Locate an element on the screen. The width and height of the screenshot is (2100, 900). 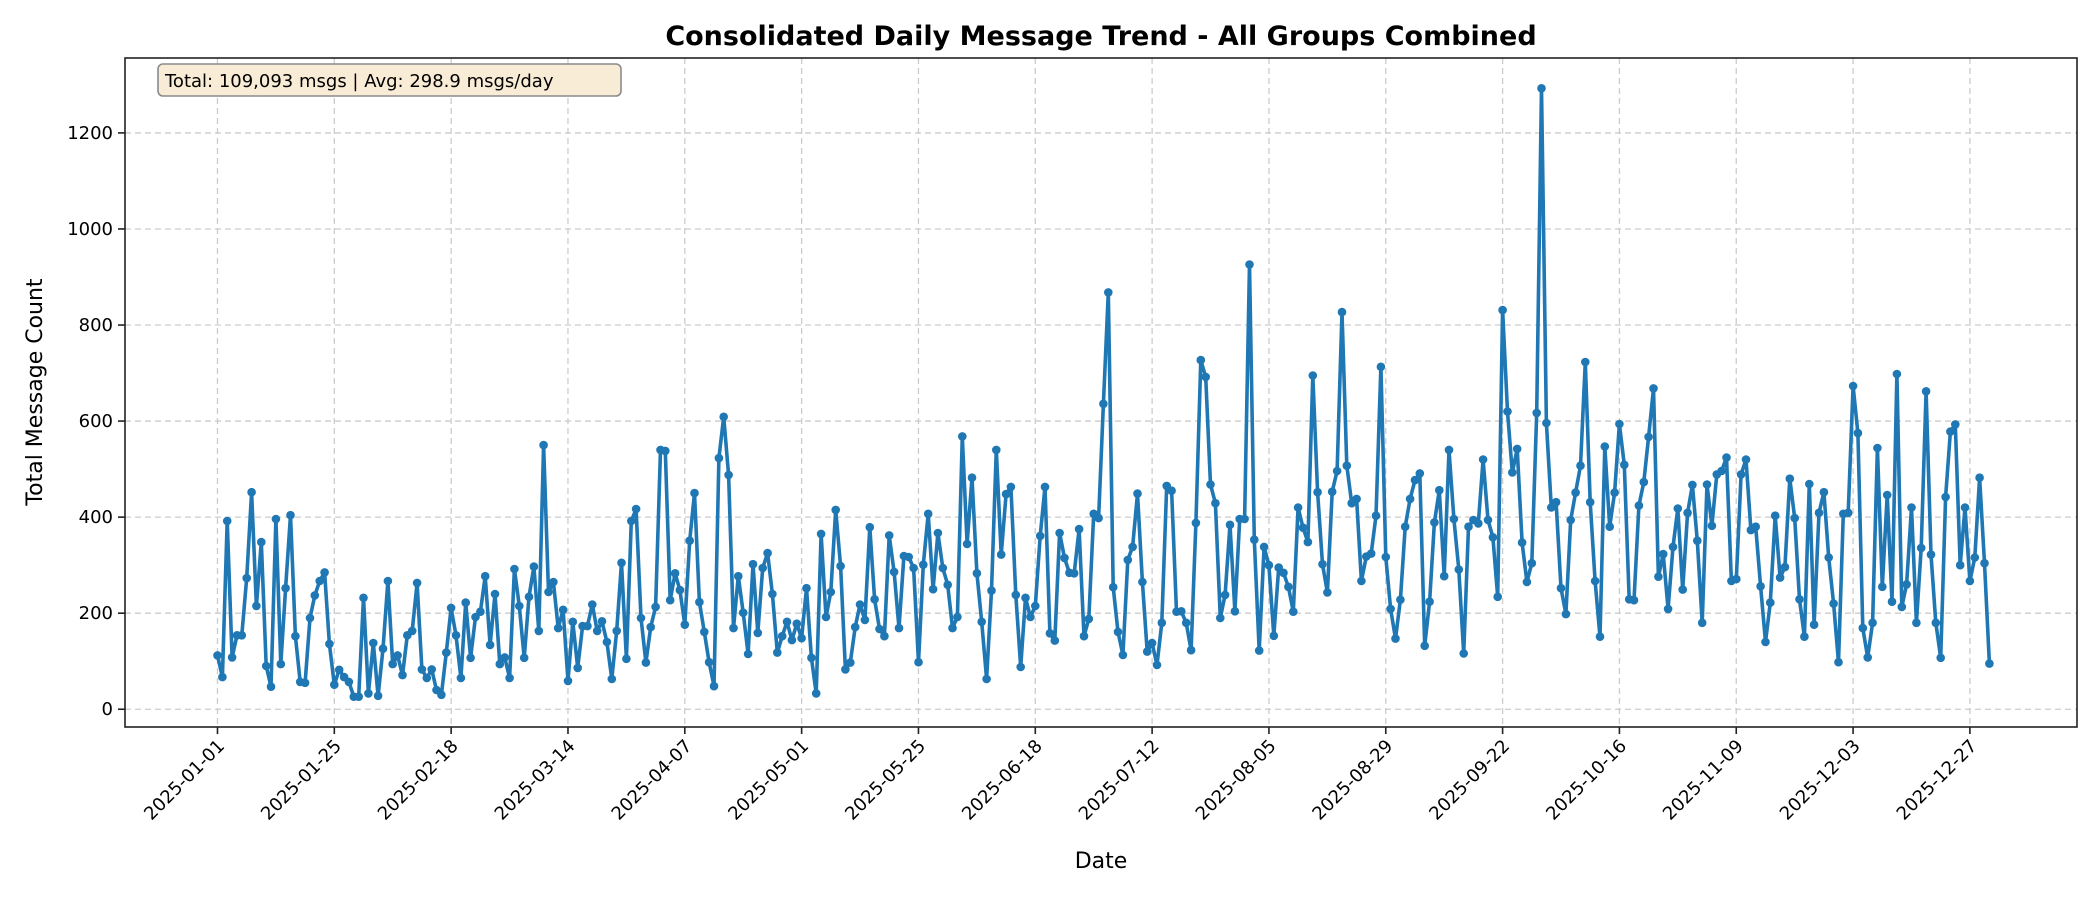
y-tick-label: 0 is located at coordinates (107, 709).